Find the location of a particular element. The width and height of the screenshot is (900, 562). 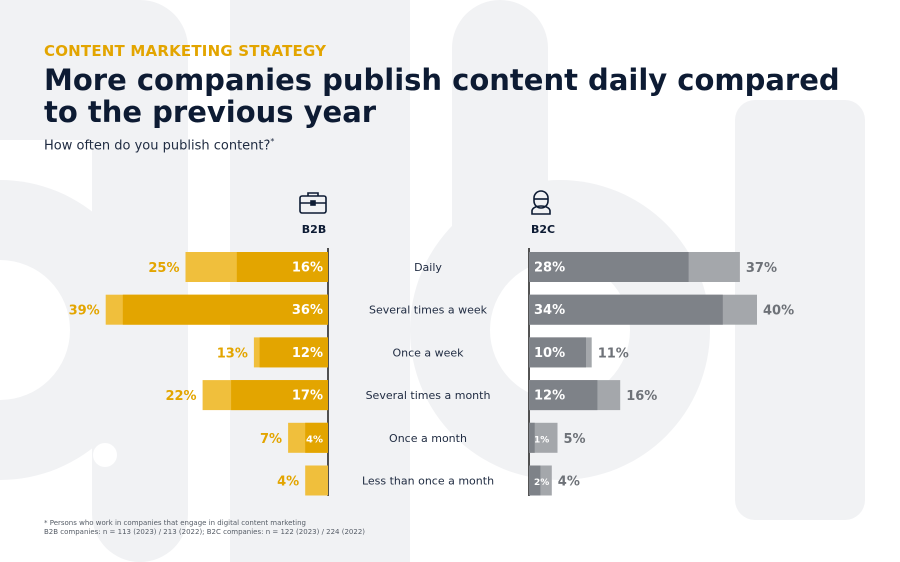

b2b-outer-label: 7% is located at coordinates (271, 439).